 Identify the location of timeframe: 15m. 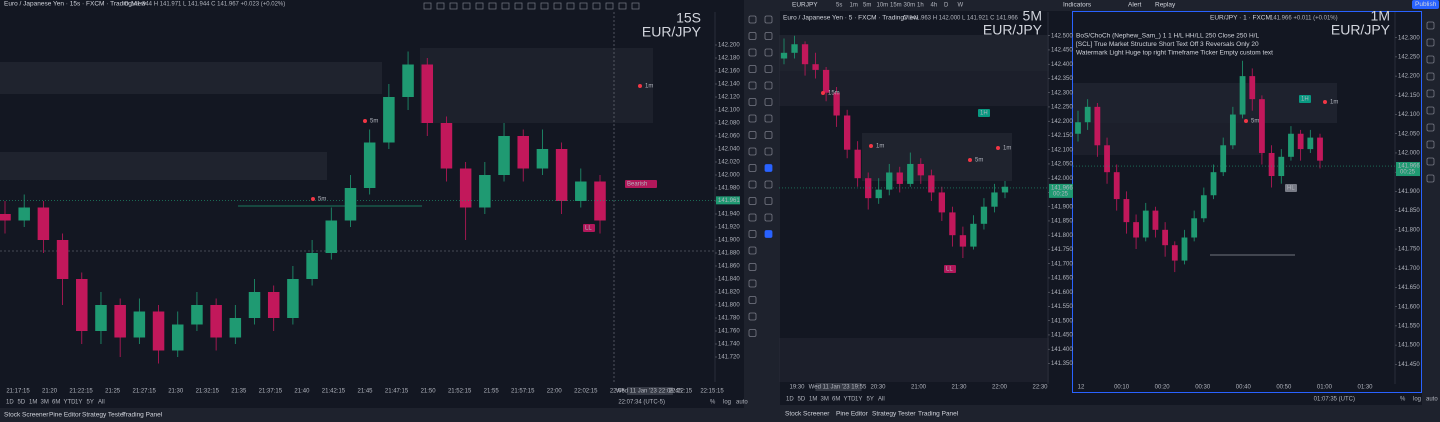
(896, 6).